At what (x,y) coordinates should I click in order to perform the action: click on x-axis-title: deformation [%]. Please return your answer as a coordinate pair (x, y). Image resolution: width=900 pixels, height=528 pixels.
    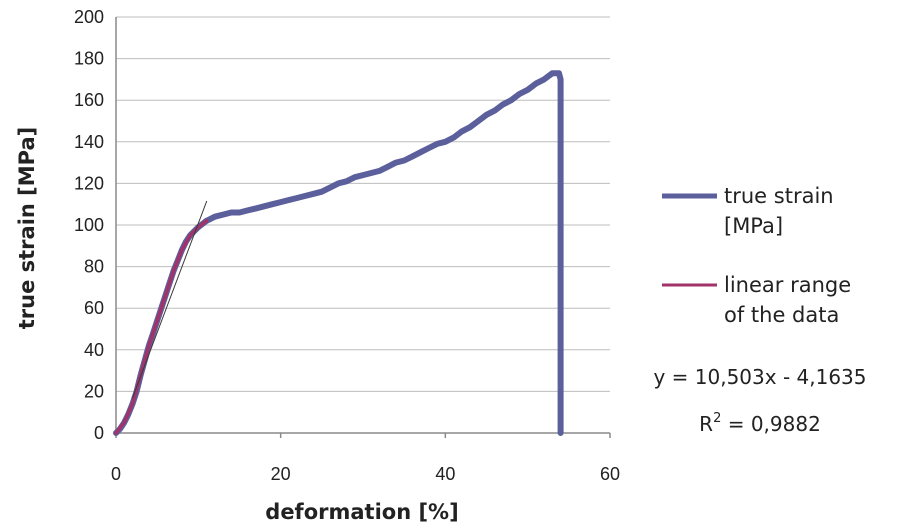
    Looking at the image, I should click on (361, 512).